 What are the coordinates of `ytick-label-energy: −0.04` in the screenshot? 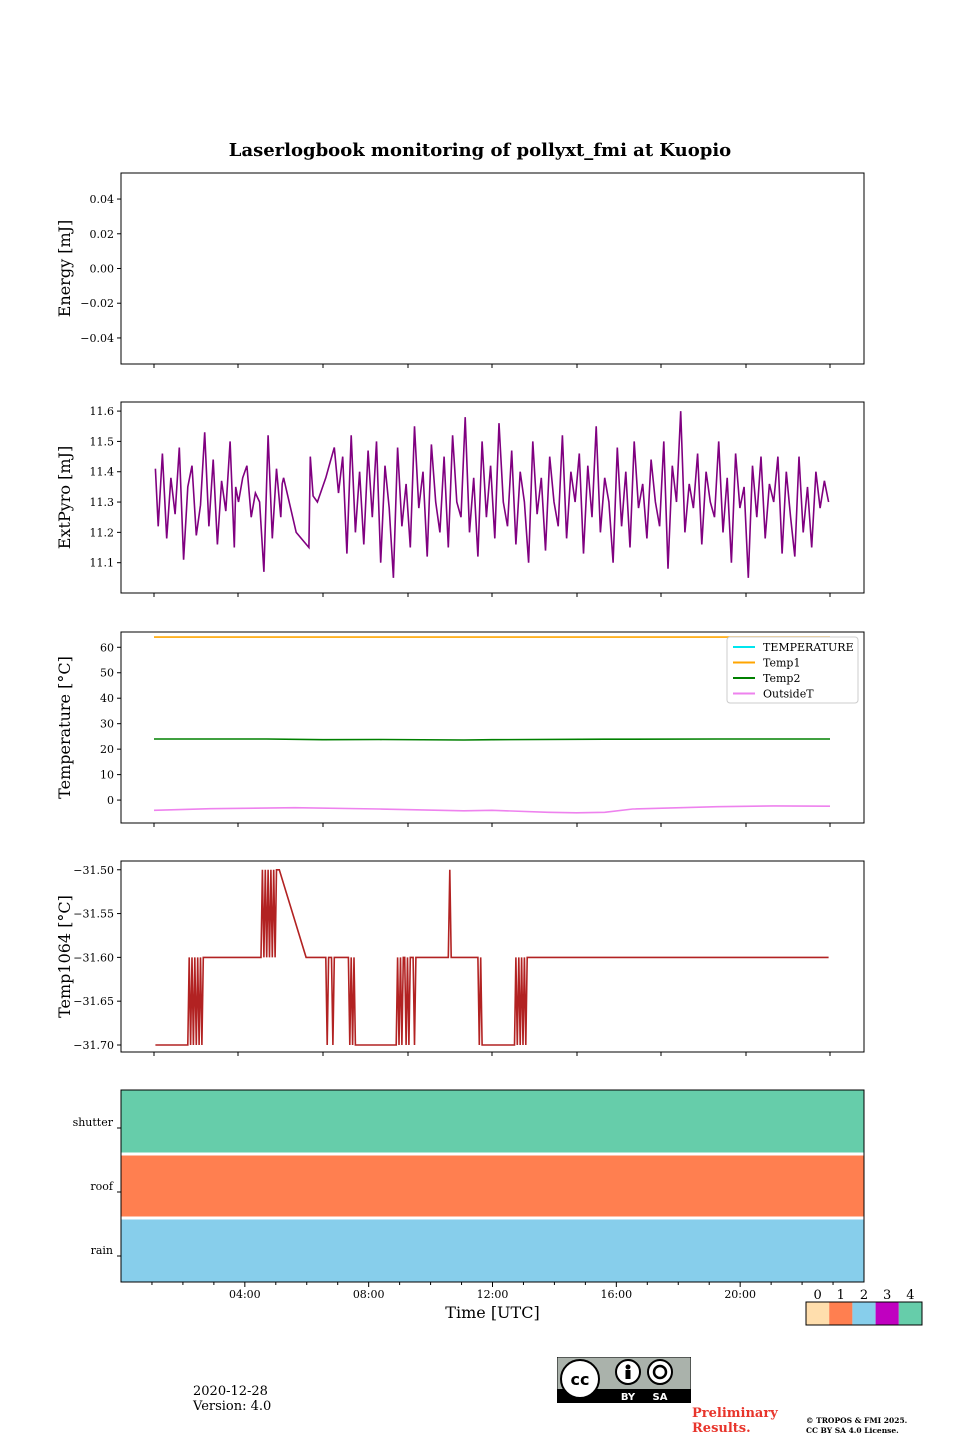 It's located at (97, 338).